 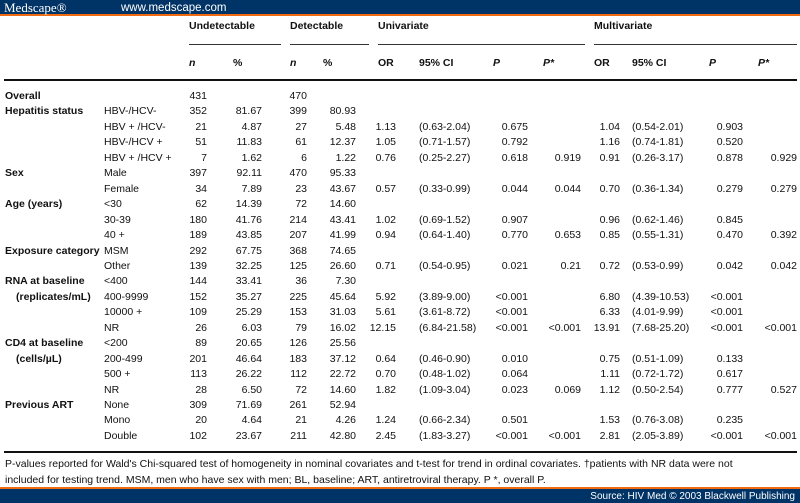 What do you see at coordinates (174, 8) in the screenshot?
I see `site-url: www.medscape.com` at bounding box center [174, 8].